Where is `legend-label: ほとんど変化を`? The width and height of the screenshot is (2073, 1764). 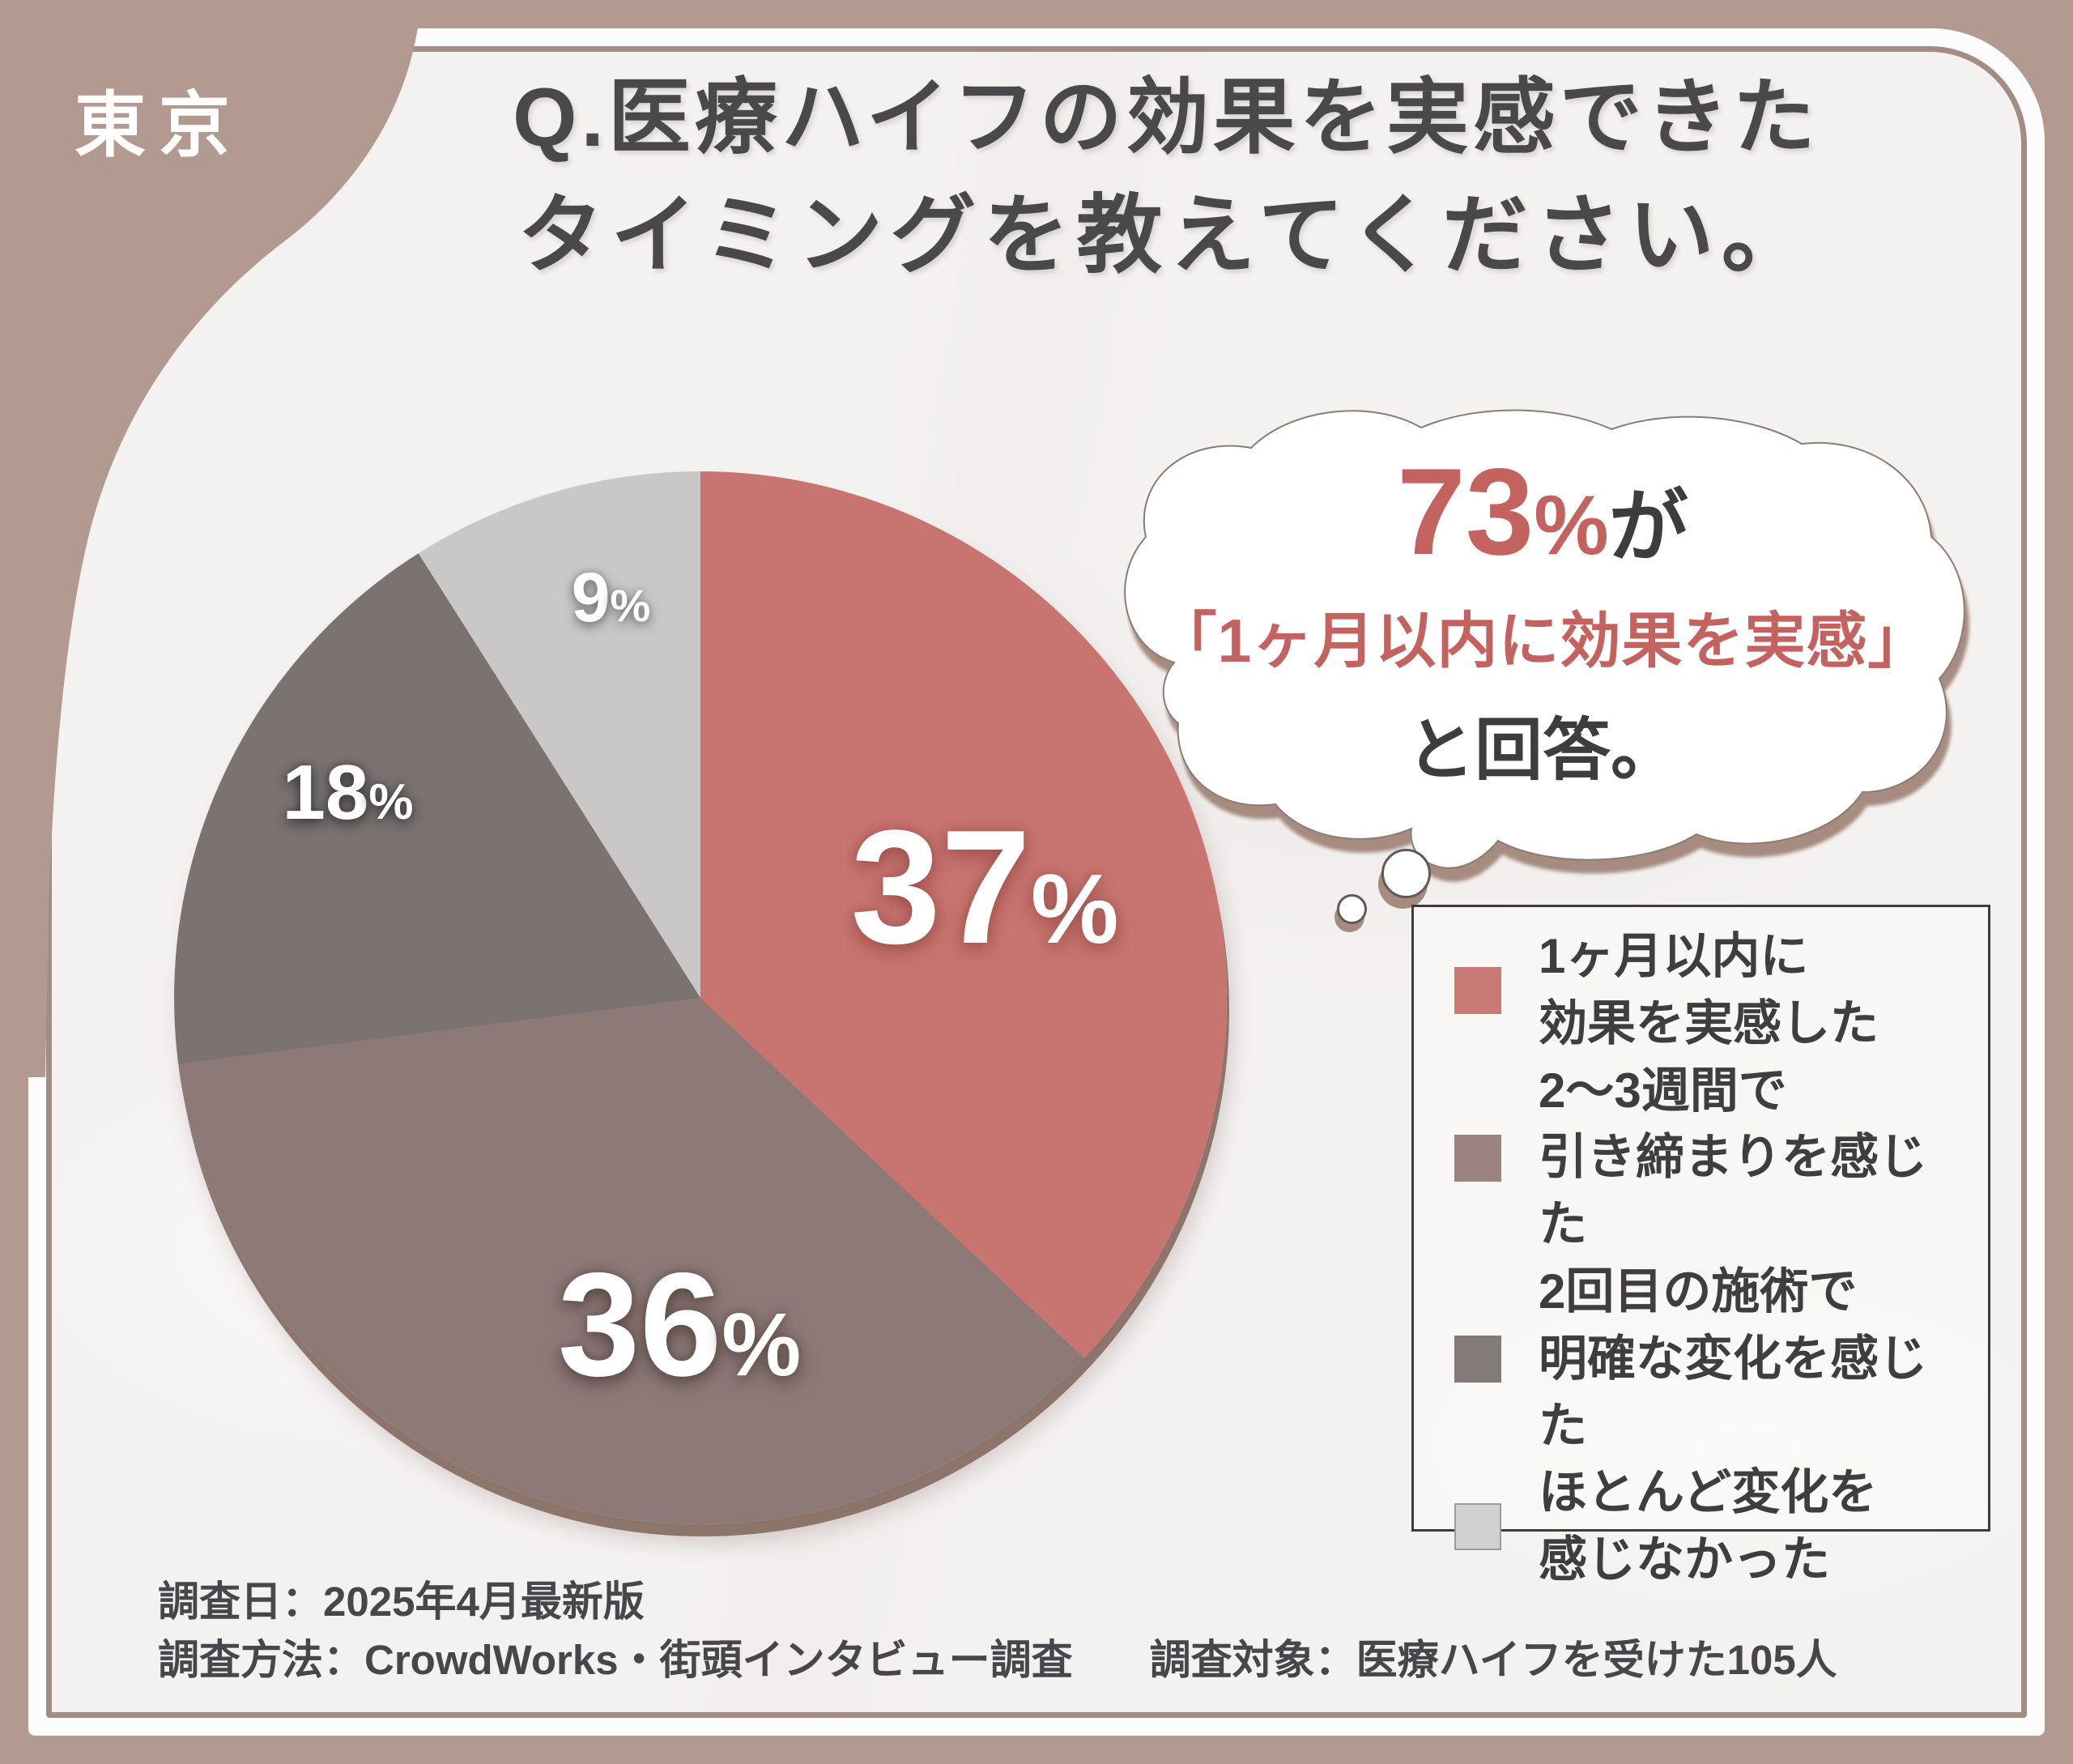 legend-label: ほとんど変化を is located at coordinates (1708, 1492).